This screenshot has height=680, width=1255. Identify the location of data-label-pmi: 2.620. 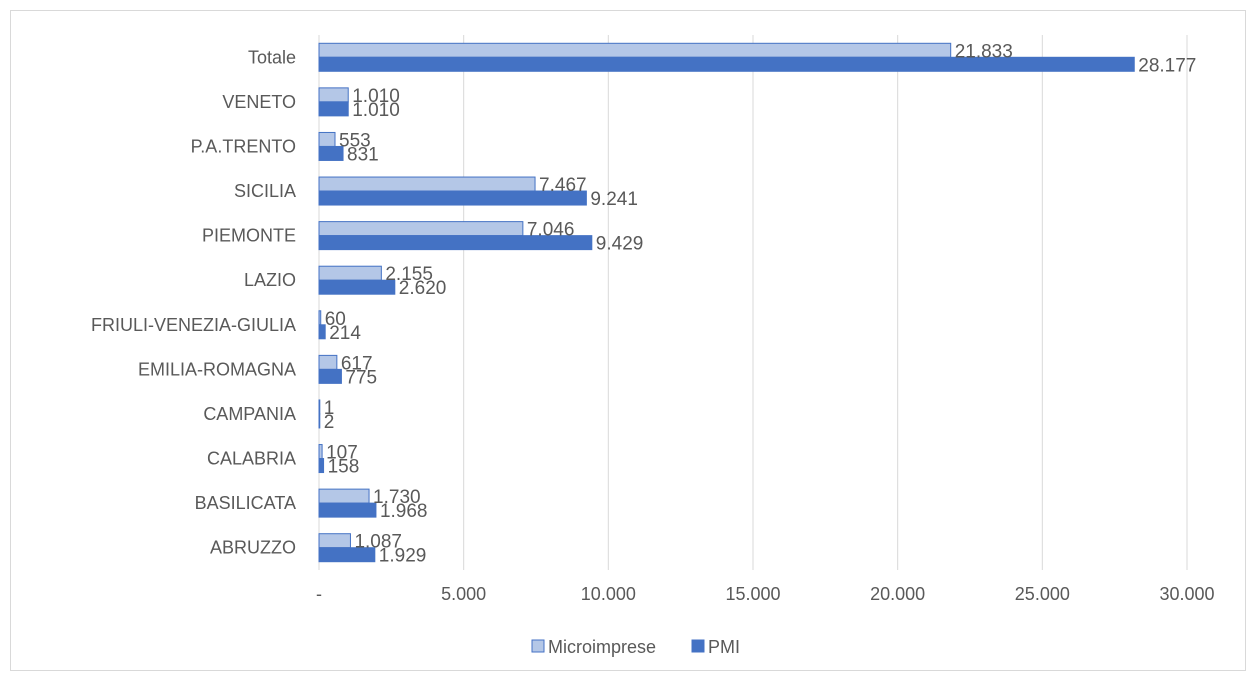
(423, 288).